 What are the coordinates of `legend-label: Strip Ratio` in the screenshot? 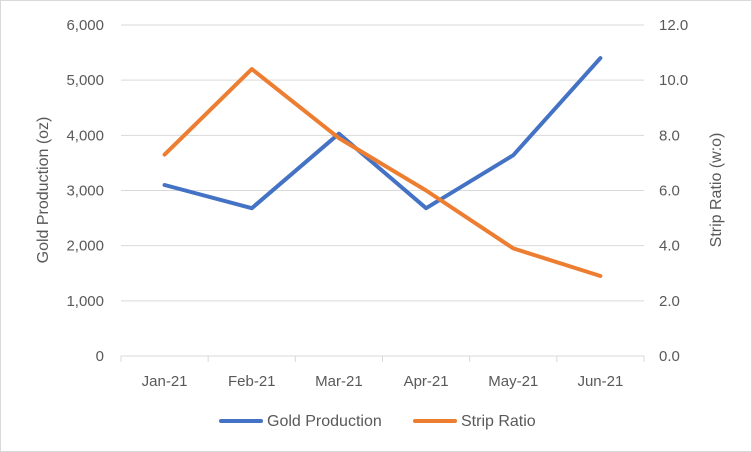 It's located at (498, 421).